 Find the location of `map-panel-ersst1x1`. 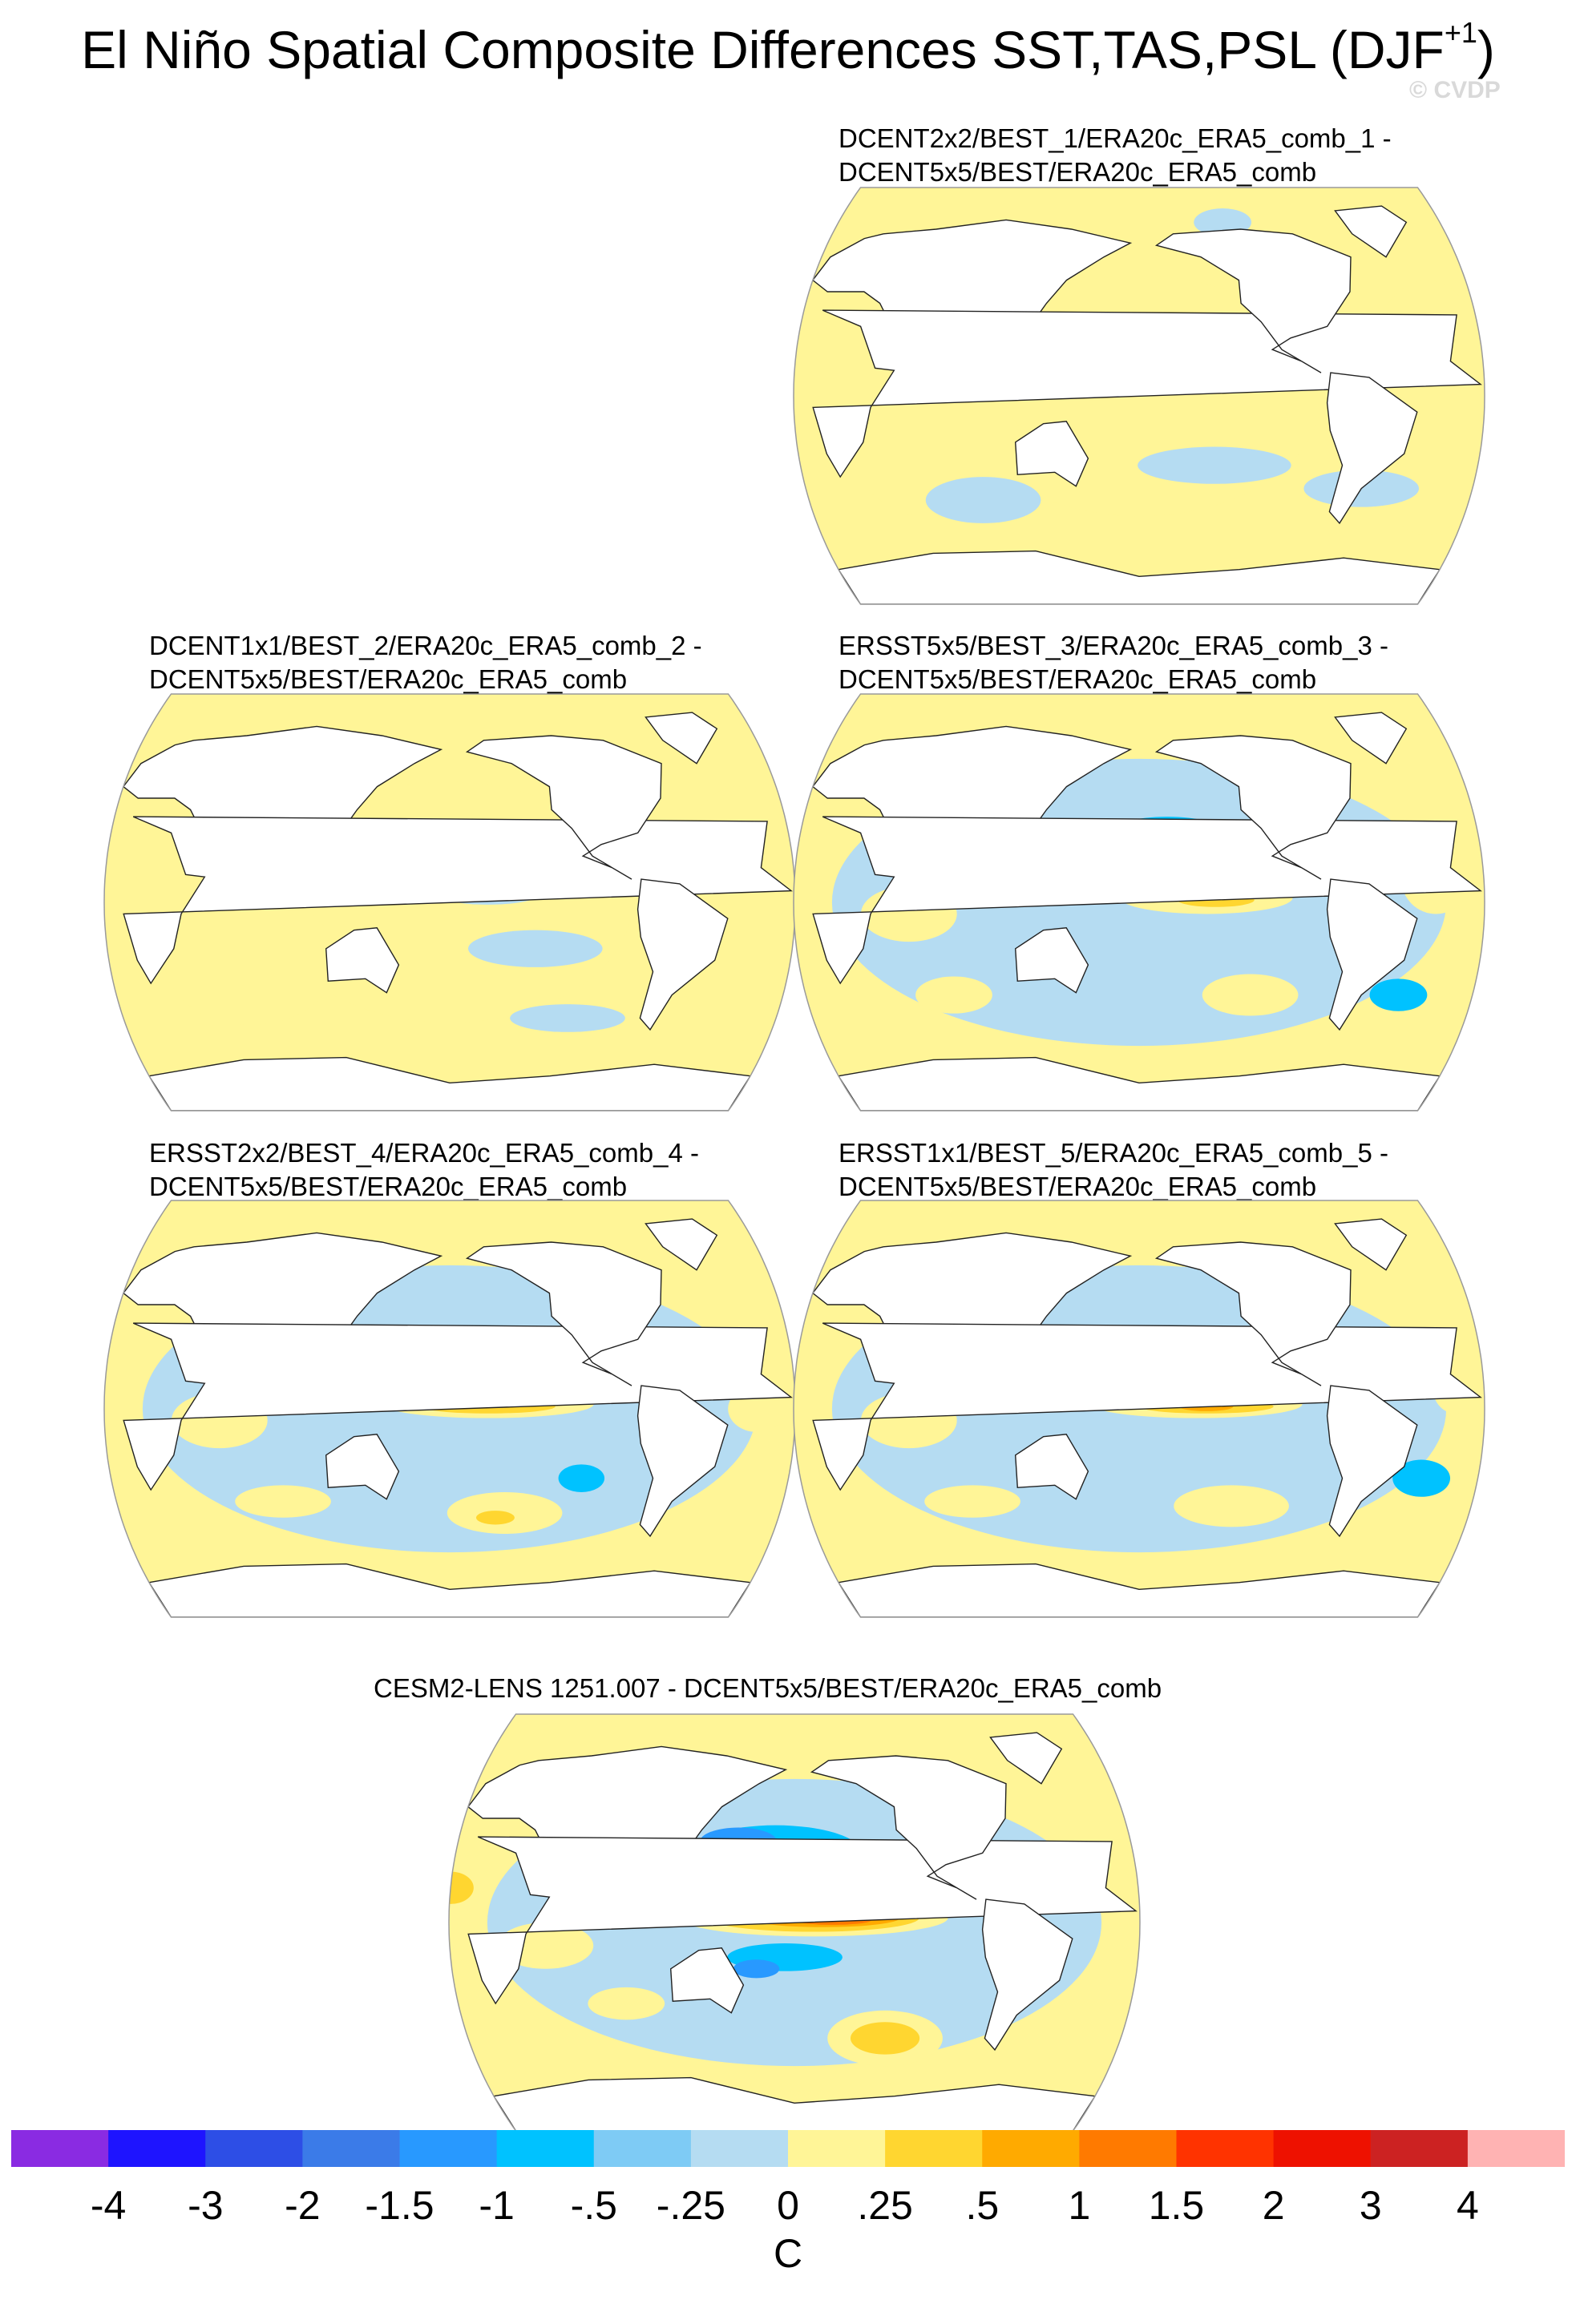

map-panel-ersst1x1 is located at coordinates (1139, 1409).